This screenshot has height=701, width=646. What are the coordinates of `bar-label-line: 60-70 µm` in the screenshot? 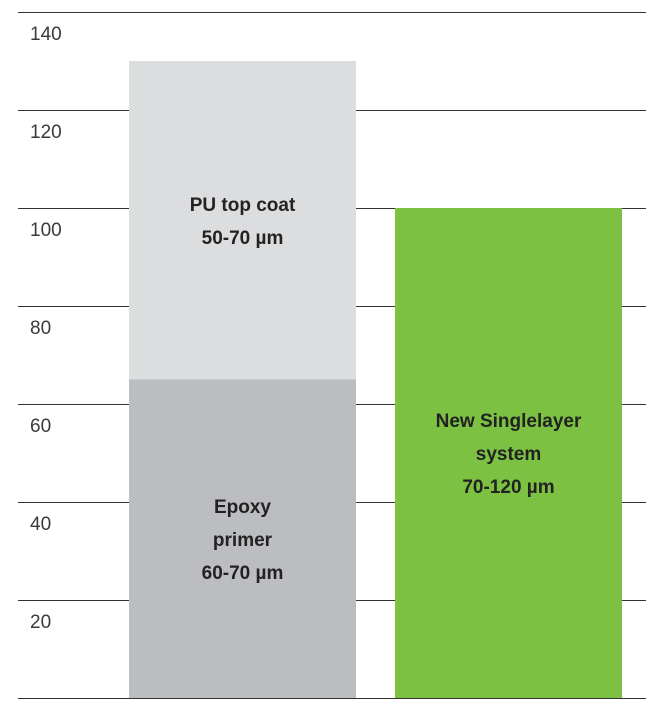 It's located at (243, 573).